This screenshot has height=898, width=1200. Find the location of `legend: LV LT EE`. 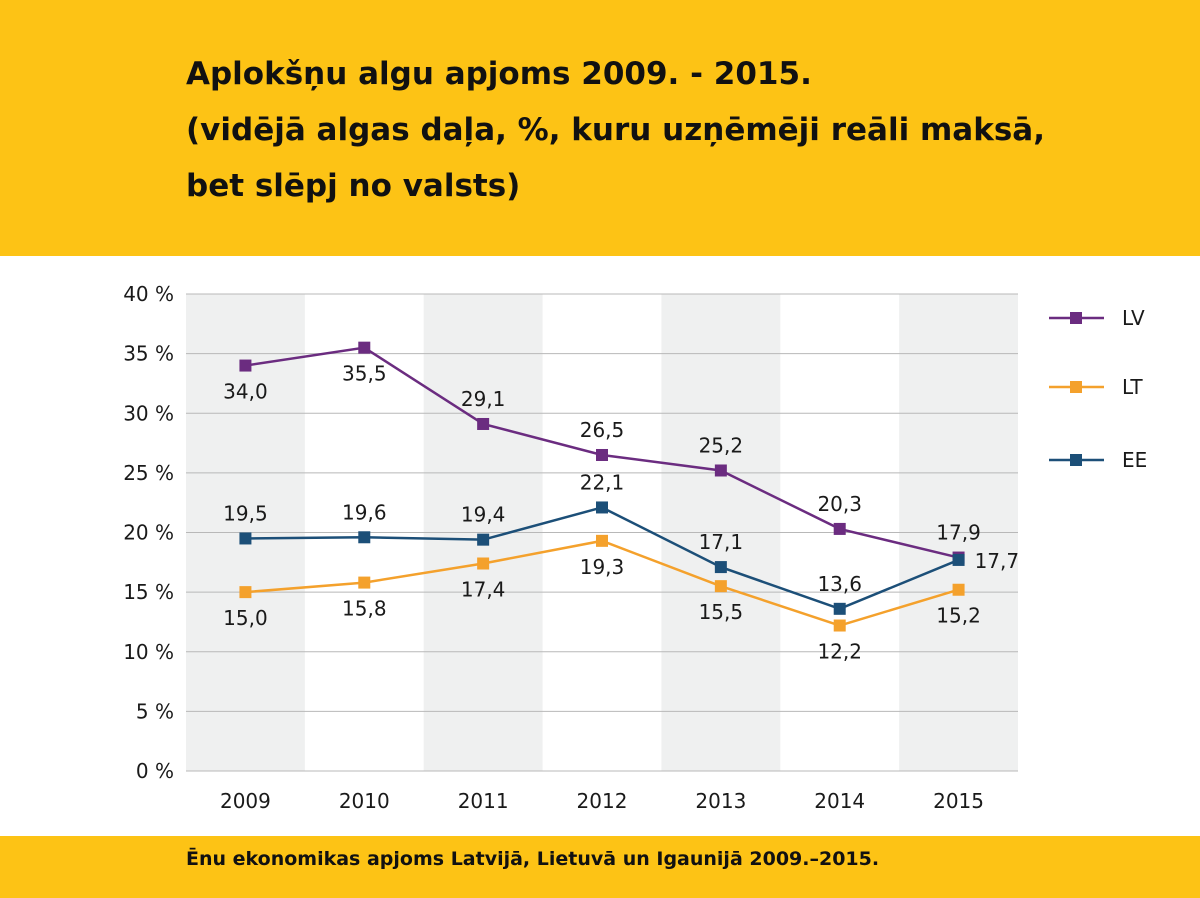

legend: LV LT EE is located at coordinates (1098, 389).